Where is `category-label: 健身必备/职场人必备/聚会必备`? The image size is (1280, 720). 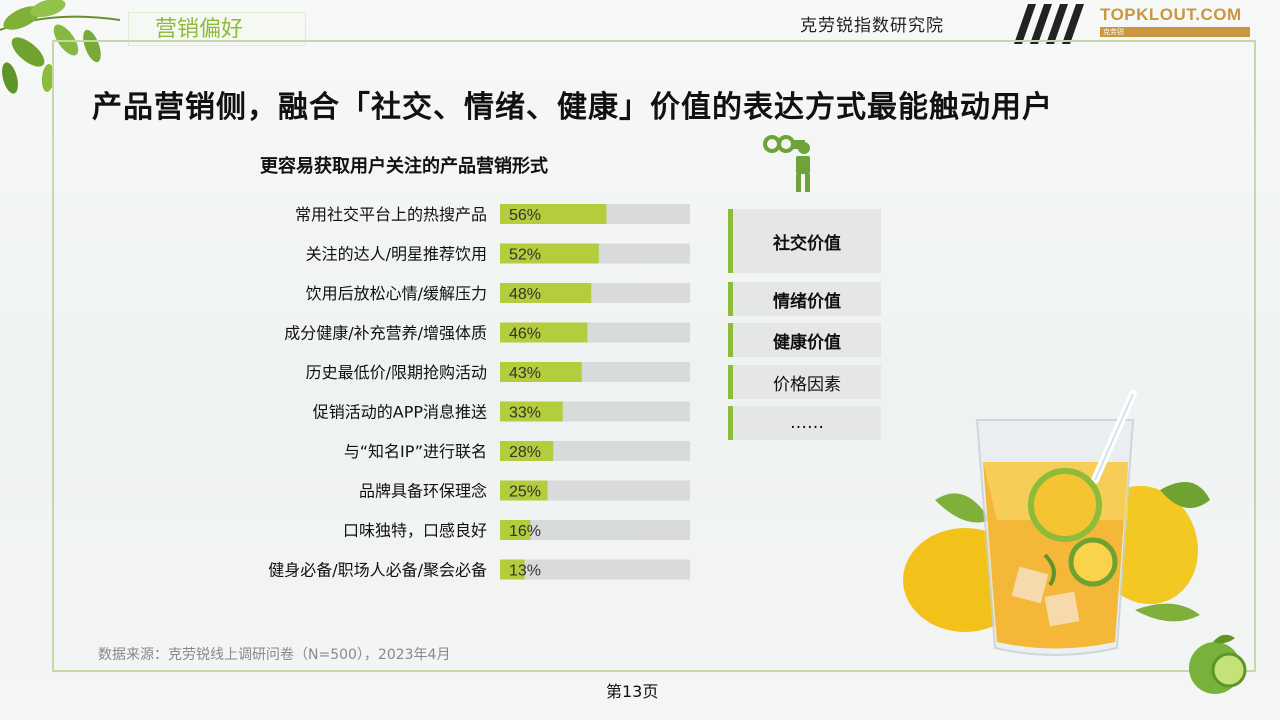
category-label: 健身必备/职场人必备/聚会必备 is located at coordinates (377, 570).